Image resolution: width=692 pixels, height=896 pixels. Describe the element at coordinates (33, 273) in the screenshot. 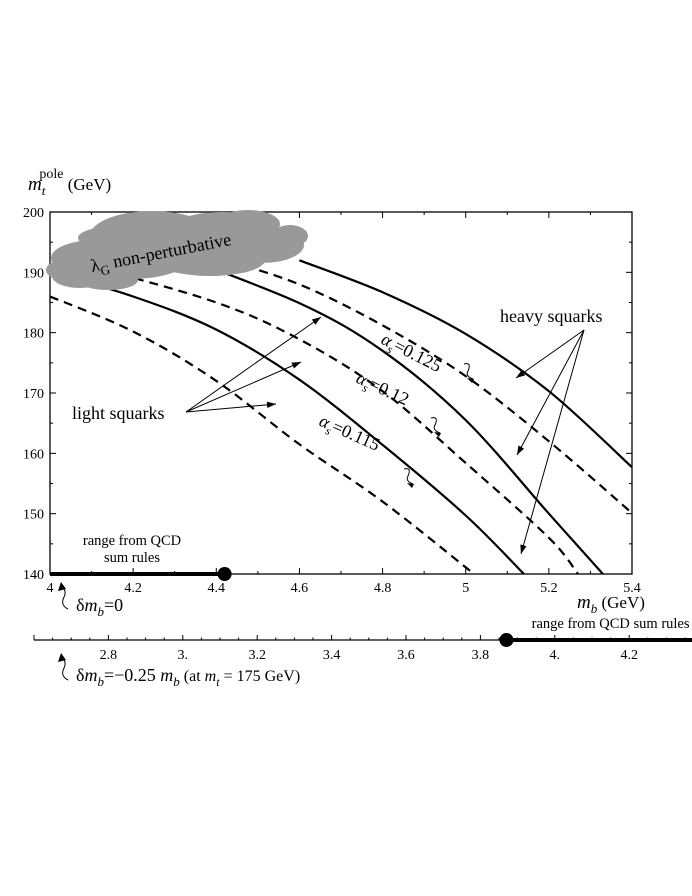

I see `y-tick-label: 190` at that location.